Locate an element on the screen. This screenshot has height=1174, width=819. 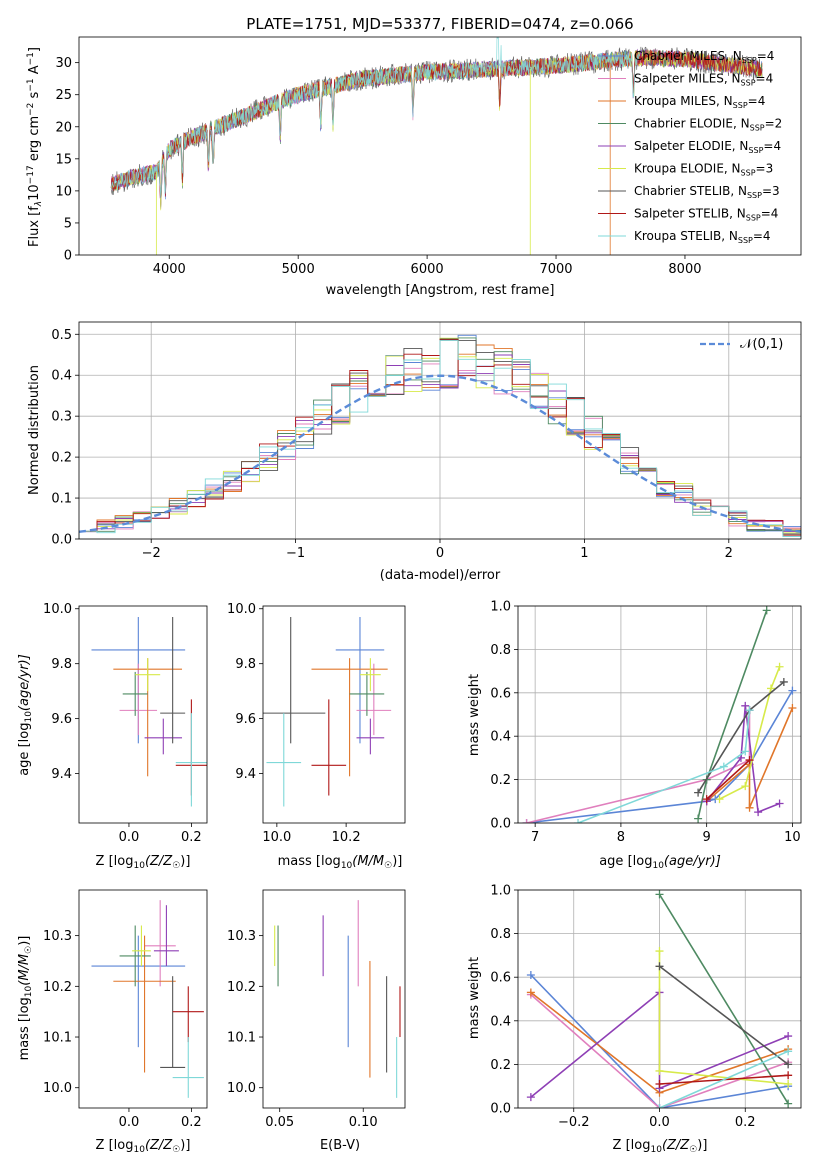
spectrum-xticklabel-1: 5000 is located at coordinates (298, 269).